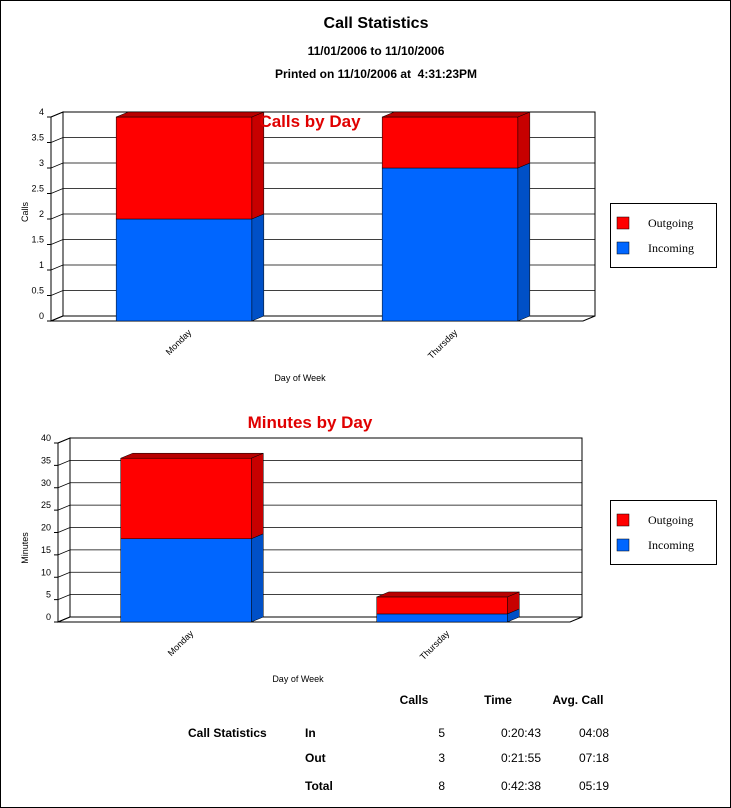 This screenshot has height=808, width=731. What do you see at coordinates (594, 758) in the screenshot?
I see `table-cell: 07:18` at bounding box center [594, 758].